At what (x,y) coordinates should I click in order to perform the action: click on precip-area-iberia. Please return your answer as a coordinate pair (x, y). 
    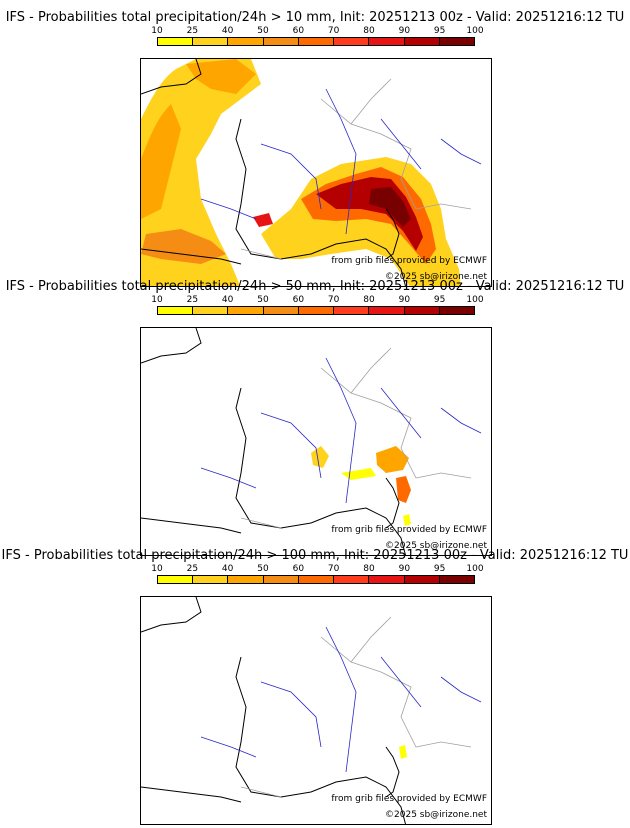
    Looking at the image, I should click on (183, 246).